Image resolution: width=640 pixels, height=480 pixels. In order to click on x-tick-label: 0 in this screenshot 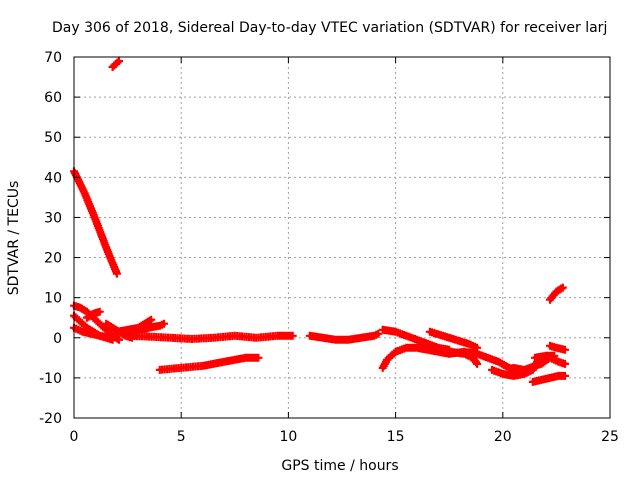, I will do `click(74, 437)`.